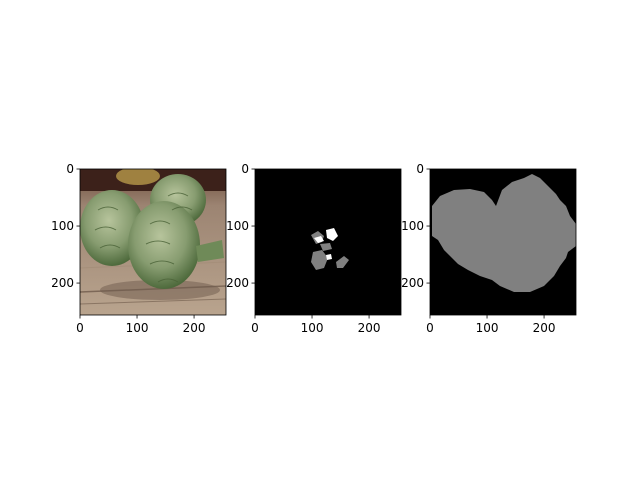  I want to click on wood-grain, so click(153, 301).